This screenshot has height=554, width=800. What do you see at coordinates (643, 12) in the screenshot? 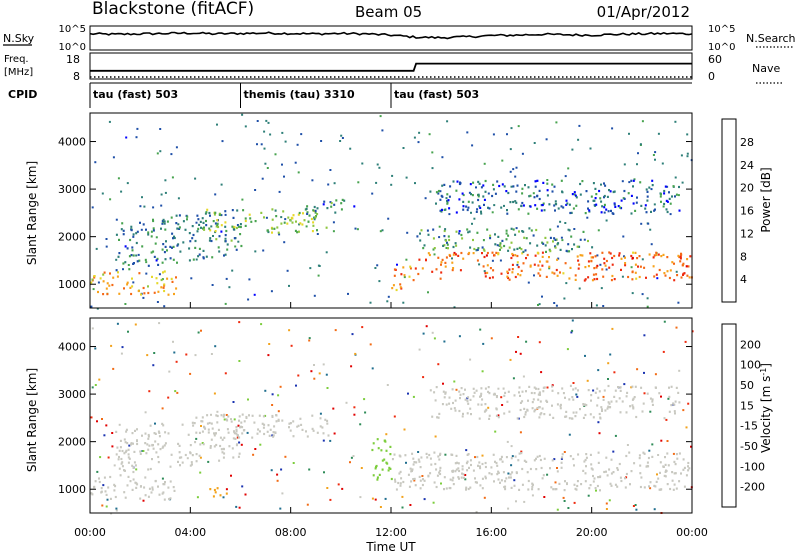
I see `date-label: 01/Apr/2012` at bounding box center [643, 12].